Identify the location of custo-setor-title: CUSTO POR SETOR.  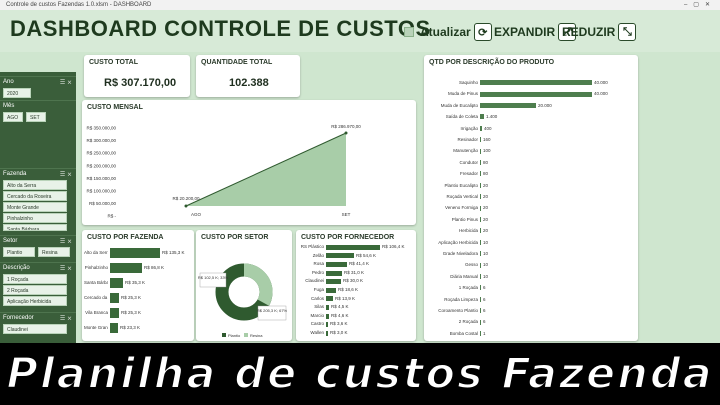
(235, 237).